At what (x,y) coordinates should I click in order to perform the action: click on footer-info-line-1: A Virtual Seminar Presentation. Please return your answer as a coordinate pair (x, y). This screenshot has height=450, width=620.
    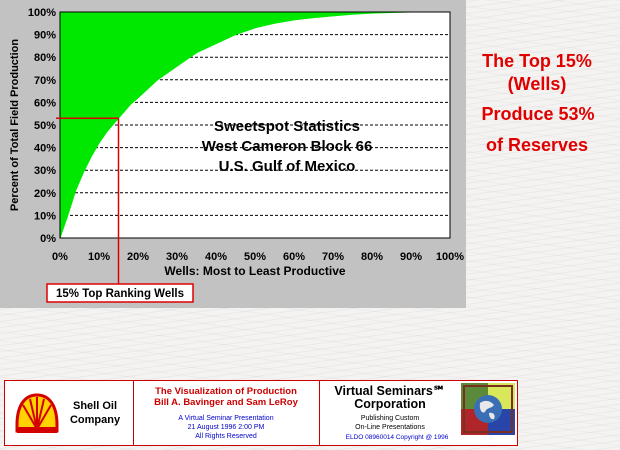
    Looking at the image, I should click on (226, 418).